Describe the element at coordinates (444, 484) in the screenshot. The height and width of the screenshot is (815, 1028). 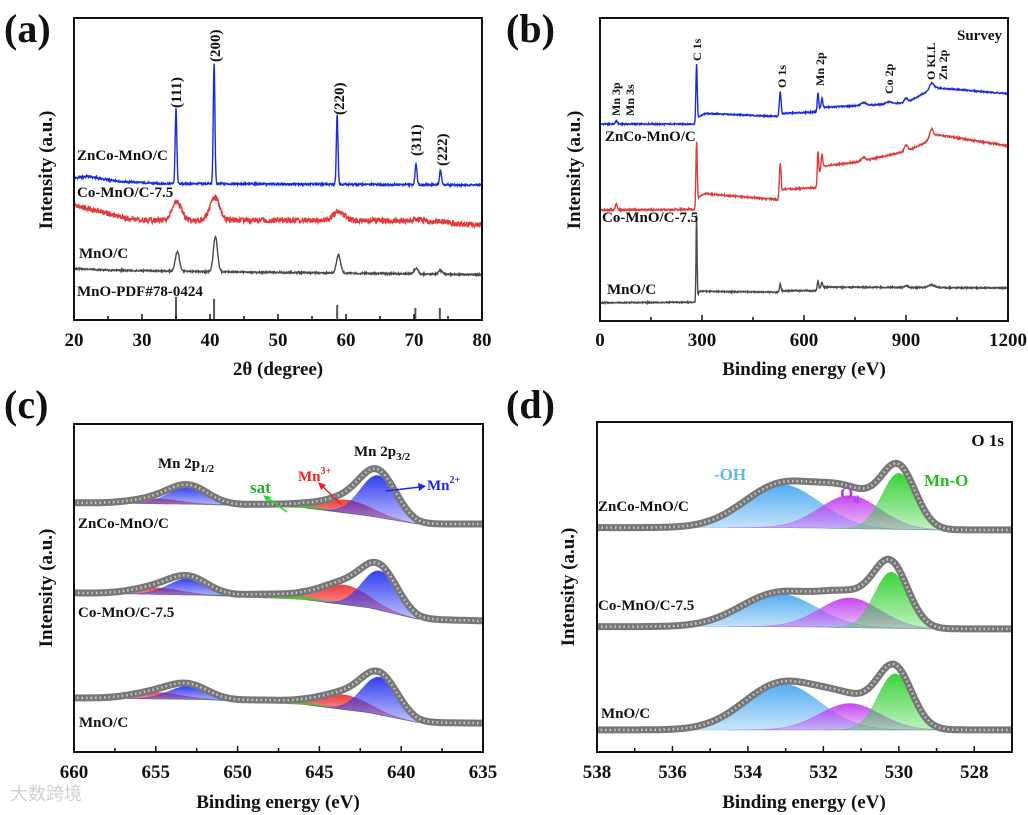
I see `annotation-mn2: Mn2+` at that location.